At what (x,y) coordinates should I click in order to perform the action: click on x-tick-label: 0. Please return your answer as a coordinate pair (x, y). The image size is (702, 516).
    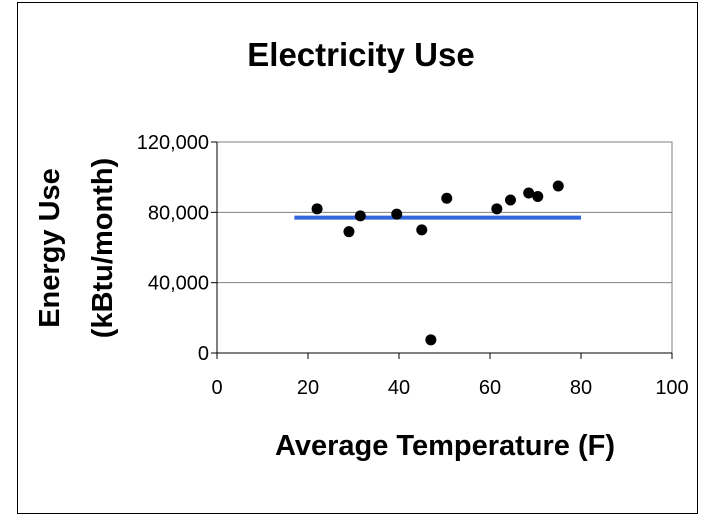
    Looking at the image, I should click on (216, 388).